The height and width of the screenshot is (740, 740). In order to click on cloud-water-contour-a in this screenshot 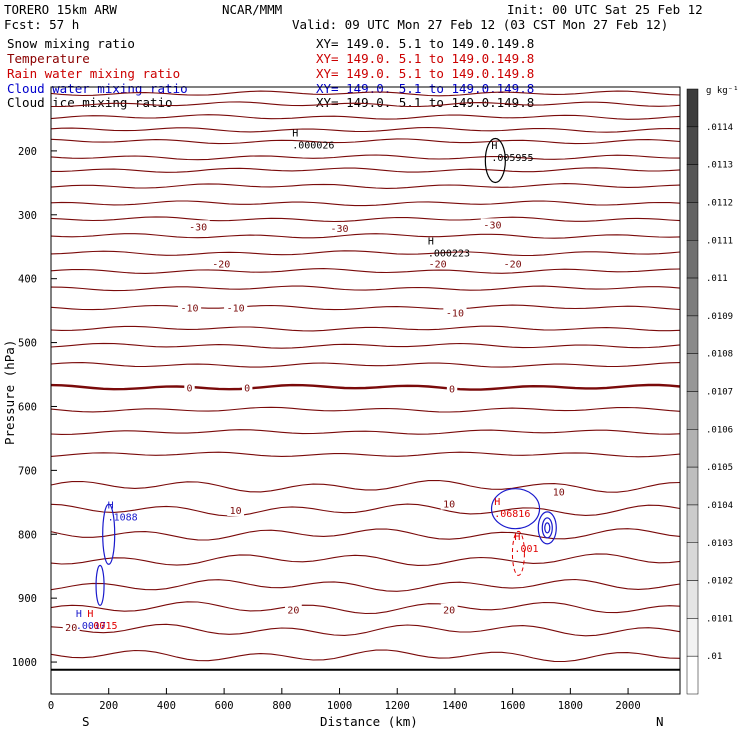, I will do `click(547, 528)`.